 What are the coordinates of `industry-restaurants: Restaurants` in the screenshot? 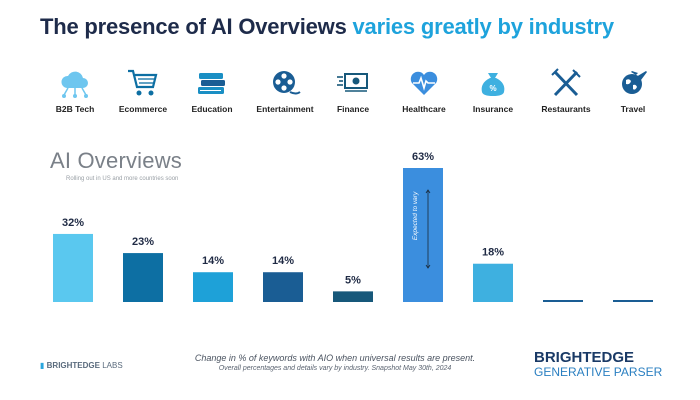 It's located at (566, 91).